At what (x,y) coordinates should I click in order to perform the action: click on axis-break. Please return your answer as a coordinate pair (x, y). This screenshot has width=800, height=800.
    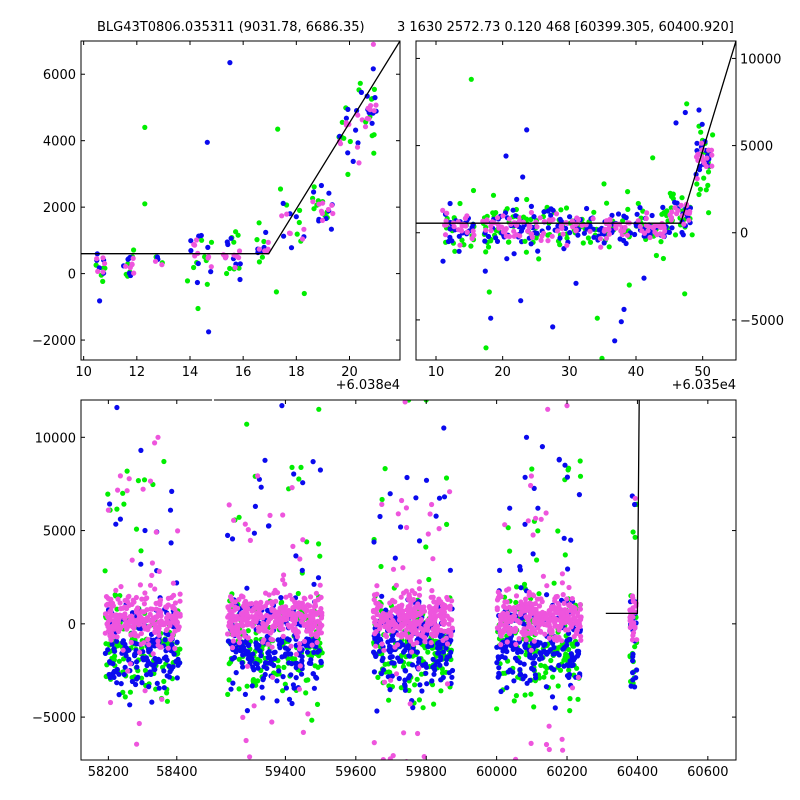
    Looking at the image, I should click on (213, 400).